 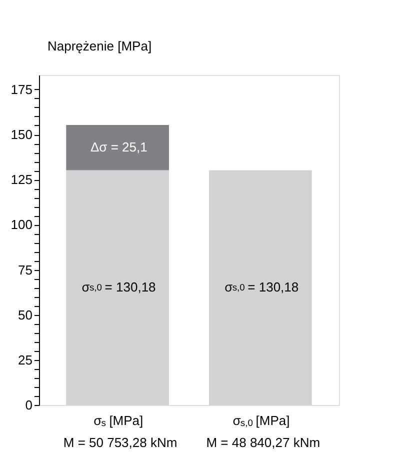 What do you see at coordinates (25, 314) in the screenshot?
I see `y-tick-label: 50` at bounding box center [25, 314].